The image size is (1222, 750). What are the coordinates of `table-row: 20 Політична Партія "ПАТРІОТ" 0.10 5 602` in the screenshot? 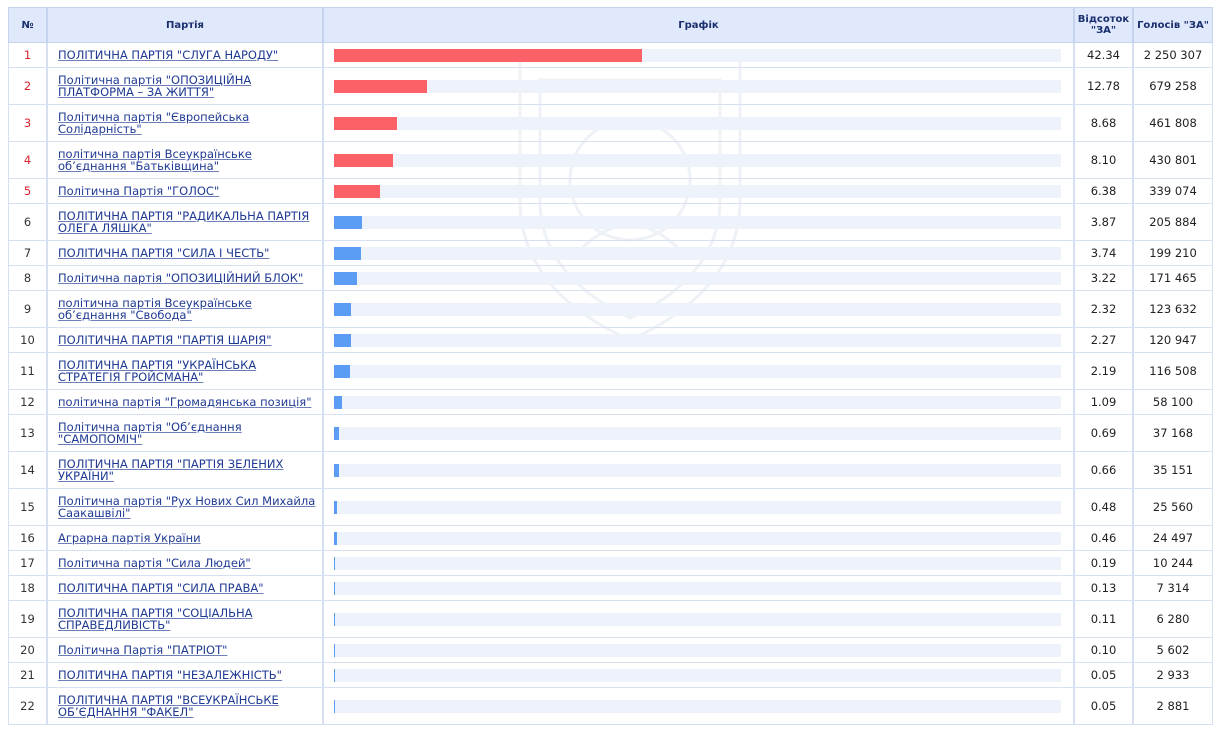 It's located at (610, 650).